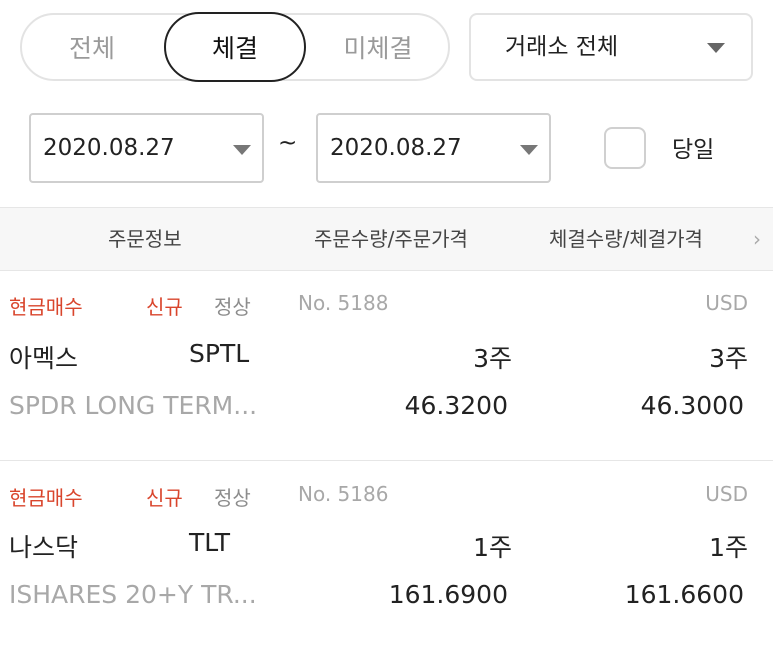 This screenshot has height=652, width=773. What do you see at coordinates (343, 303) in the screenshot?
I see `order-number: No. 5188` at bounding box center [343, 303].